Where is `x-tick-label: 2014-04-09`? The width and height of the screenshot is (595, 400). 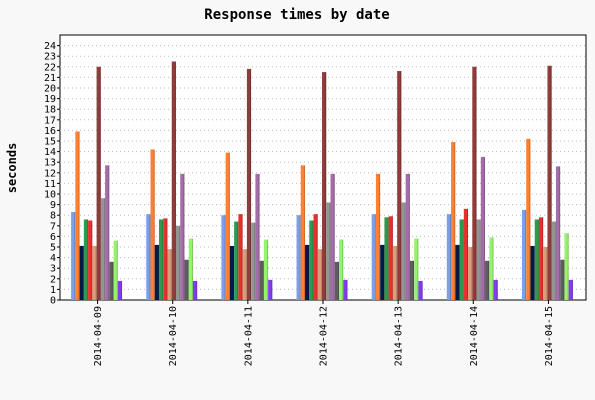
x-tick-label: 2014-04-09 is located at coordinates (98, 336).